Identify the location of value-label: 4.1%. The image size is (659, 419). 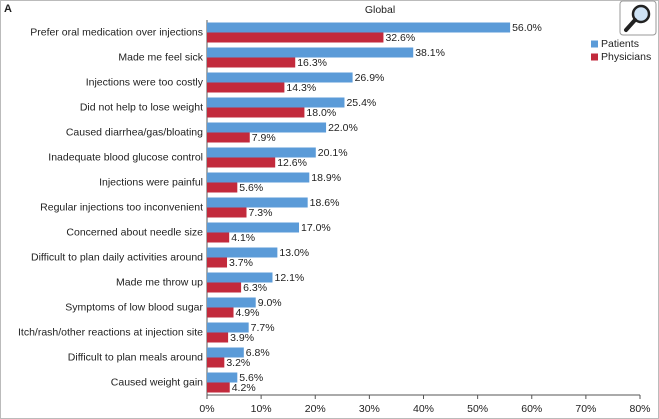
(243, 238).